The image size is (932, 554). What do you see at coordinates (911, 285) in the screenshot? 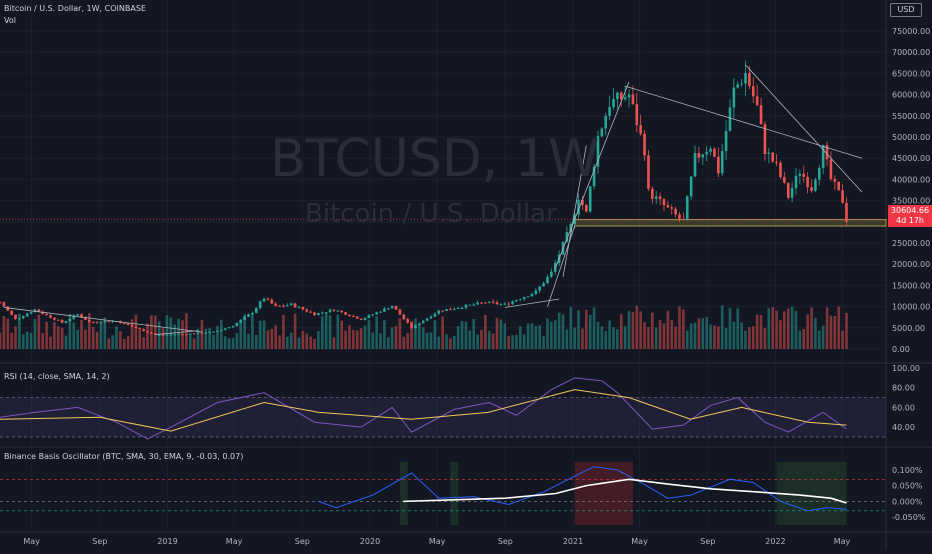
I see `price-tick-label: 15000.00` at bounding box center [911, 285].